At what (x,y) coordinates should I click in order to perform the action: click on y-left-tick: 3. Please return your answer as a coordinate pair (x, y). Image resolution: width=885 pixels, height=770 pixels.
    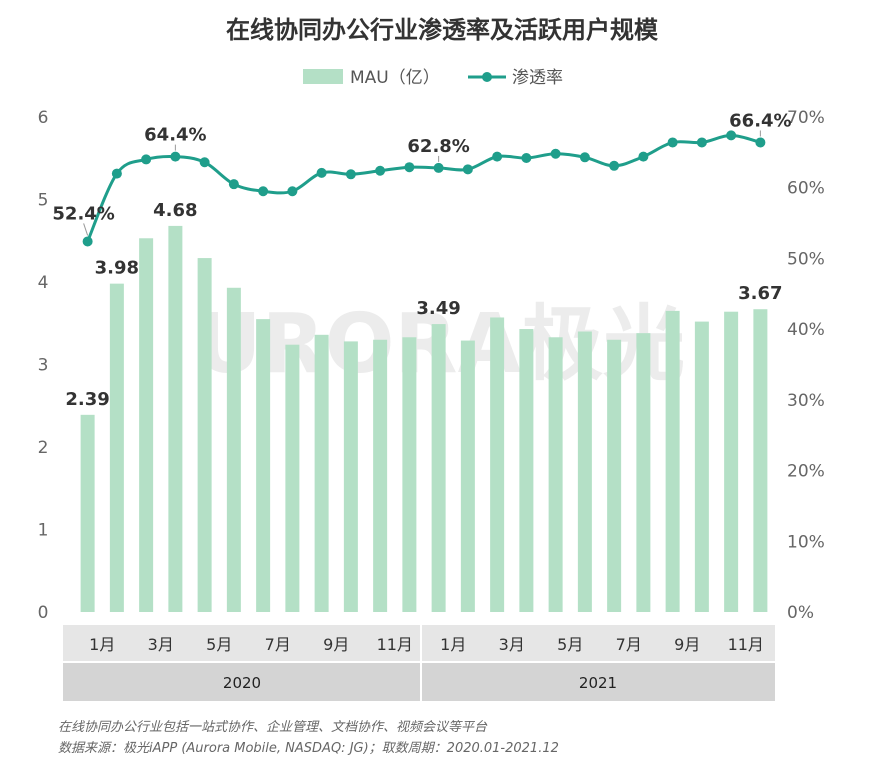
    Looking at the image, I should click on (43, 366).